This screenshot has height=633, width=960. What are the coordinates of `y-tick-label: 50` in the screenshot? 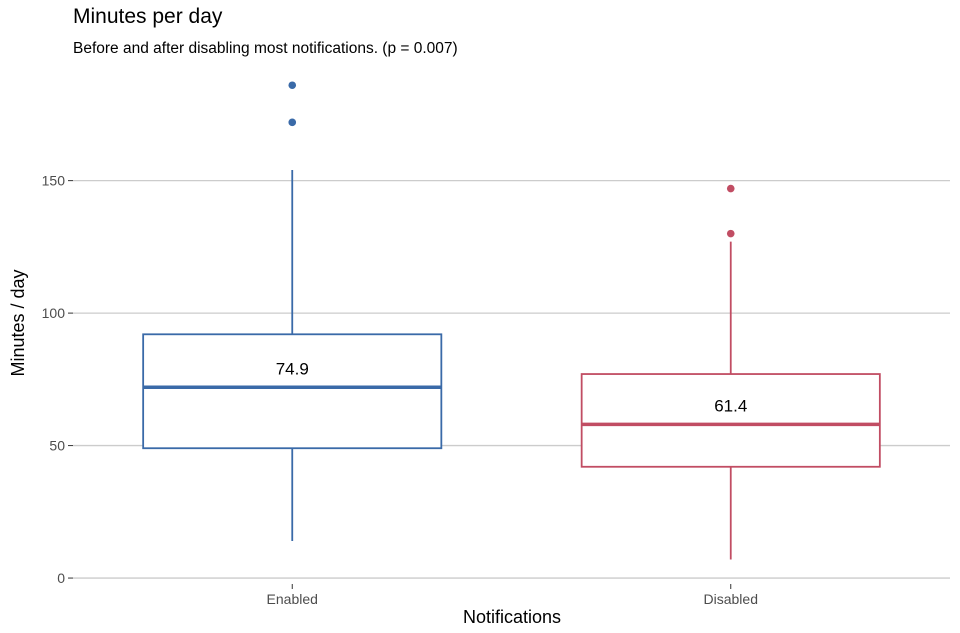 It's located at (57, 446).